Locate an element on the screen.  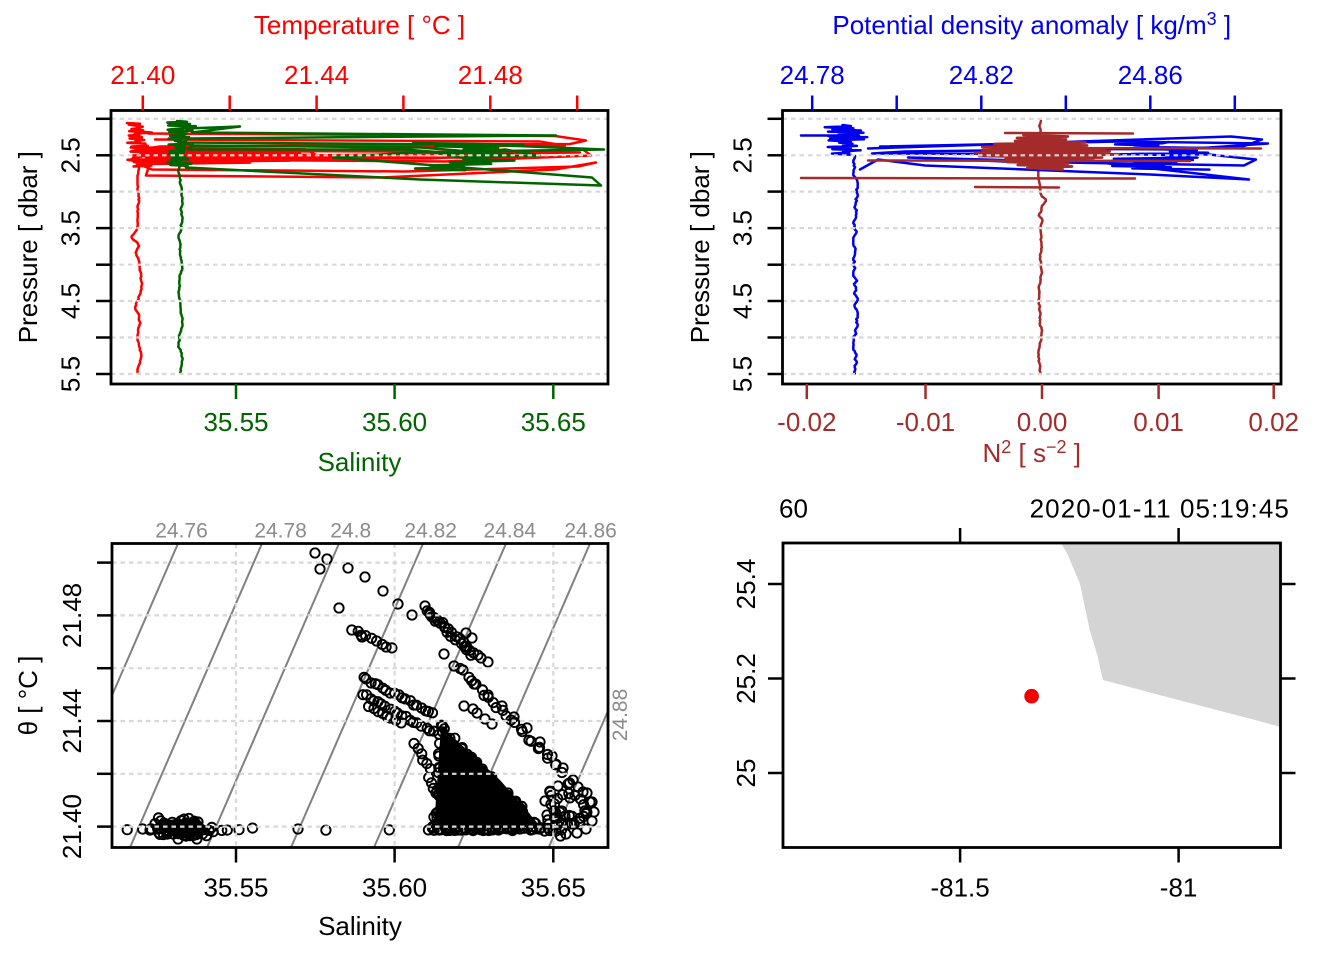
svg-text: Temperature [ °C ] is located at coordinates (359, 25).